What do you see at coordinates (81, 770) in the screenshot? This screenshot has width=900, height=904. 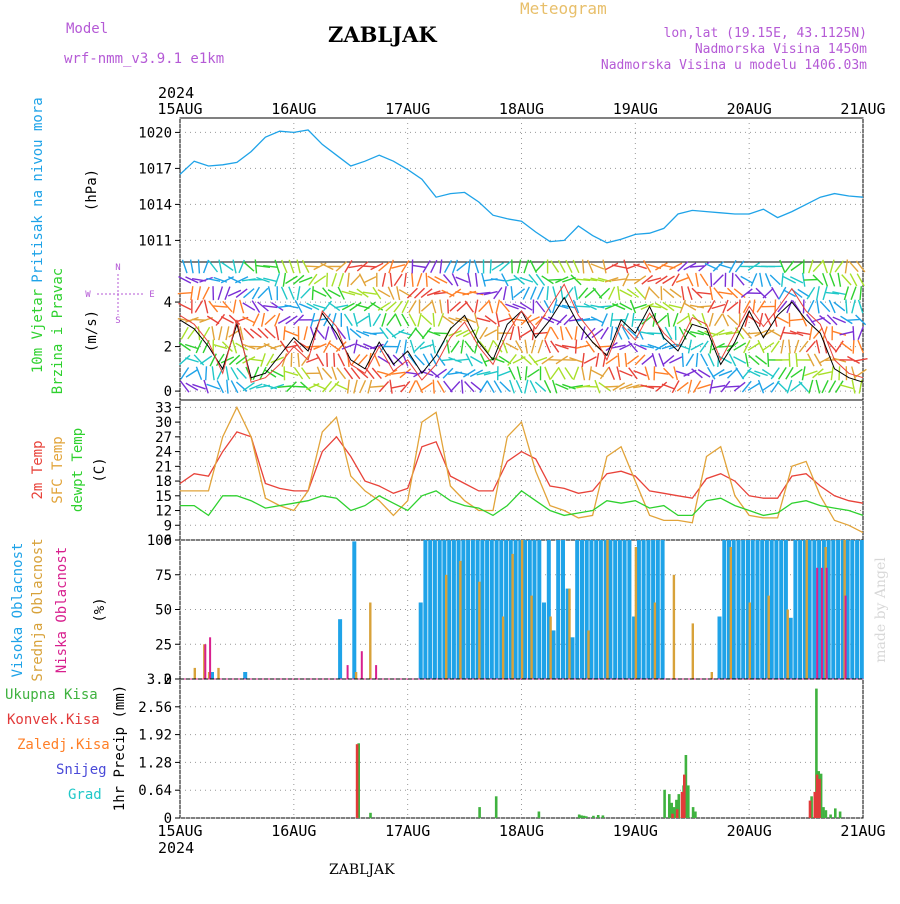 I see `precip-snow-label: Snijeg` at bounding box center [81, 770].